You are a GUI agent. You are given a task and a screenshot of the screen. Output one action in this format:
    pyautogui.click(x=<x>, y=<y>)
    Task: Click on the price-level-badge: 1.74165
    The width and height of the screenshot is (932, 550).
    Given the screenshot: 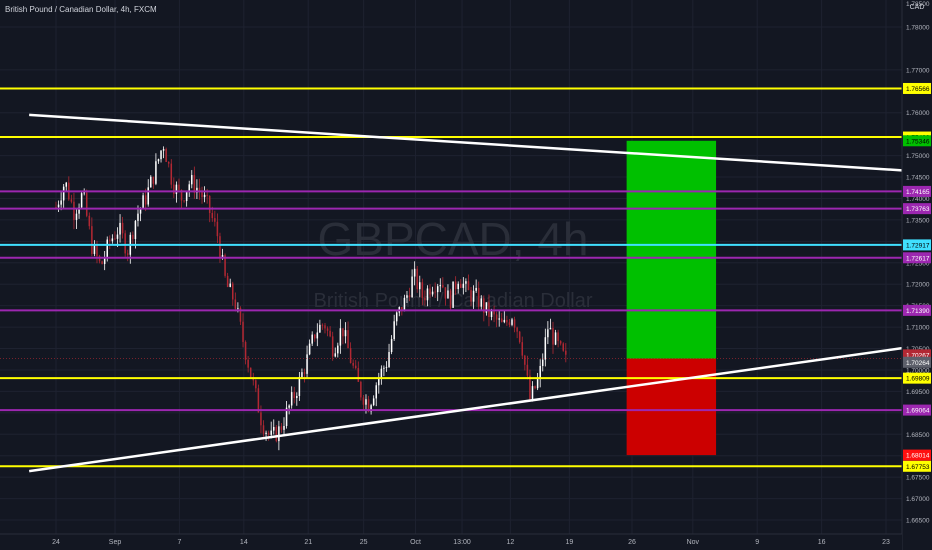 What is the action you would take?
    pyautogui.click(x=917, y=191)
    